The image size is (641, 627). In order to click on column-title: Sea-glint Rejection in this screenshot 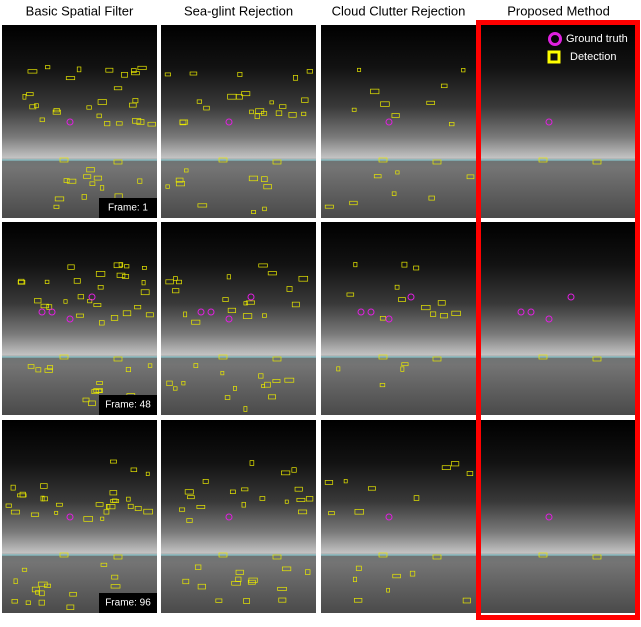, I will do `click(238, 10)`.